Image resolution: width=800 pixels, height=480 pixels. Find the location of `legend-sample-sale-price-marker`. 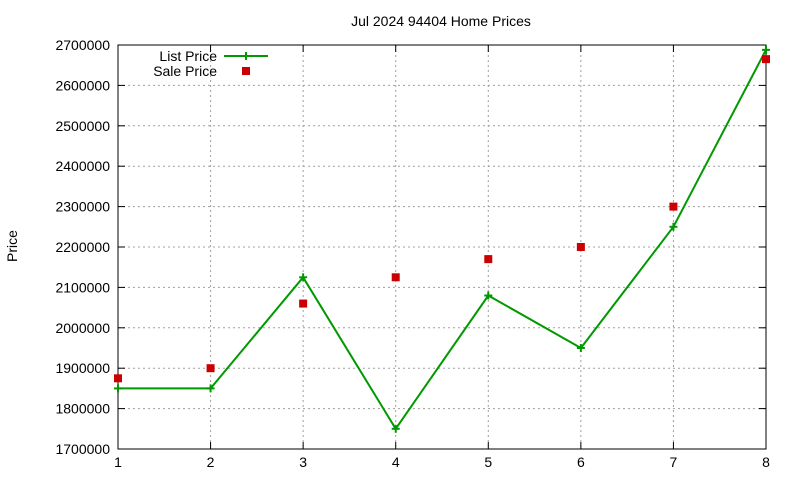

legend-sample-sale-price-marker is located at coordinates (246, 71).